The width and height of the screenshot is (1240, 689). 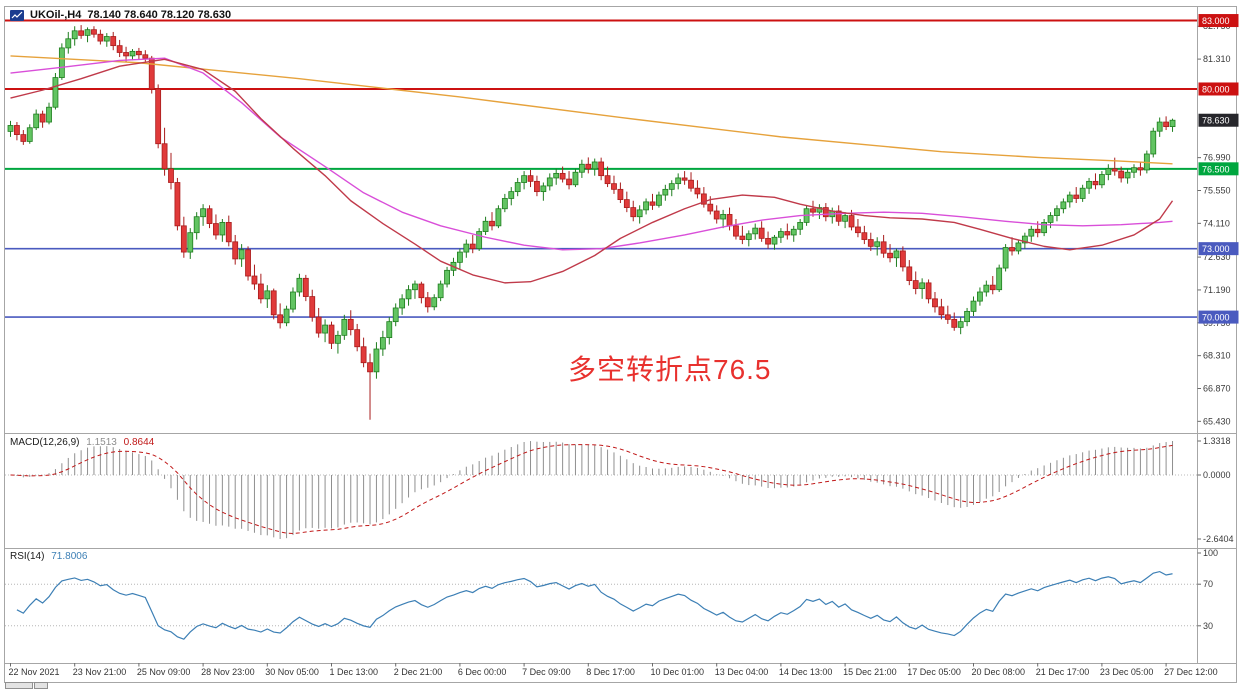 What do you see at coordinates (354, 672) in the screenshot?
I see `svg-text: 1 Dec 13:00` at bounding box center [354, 672].